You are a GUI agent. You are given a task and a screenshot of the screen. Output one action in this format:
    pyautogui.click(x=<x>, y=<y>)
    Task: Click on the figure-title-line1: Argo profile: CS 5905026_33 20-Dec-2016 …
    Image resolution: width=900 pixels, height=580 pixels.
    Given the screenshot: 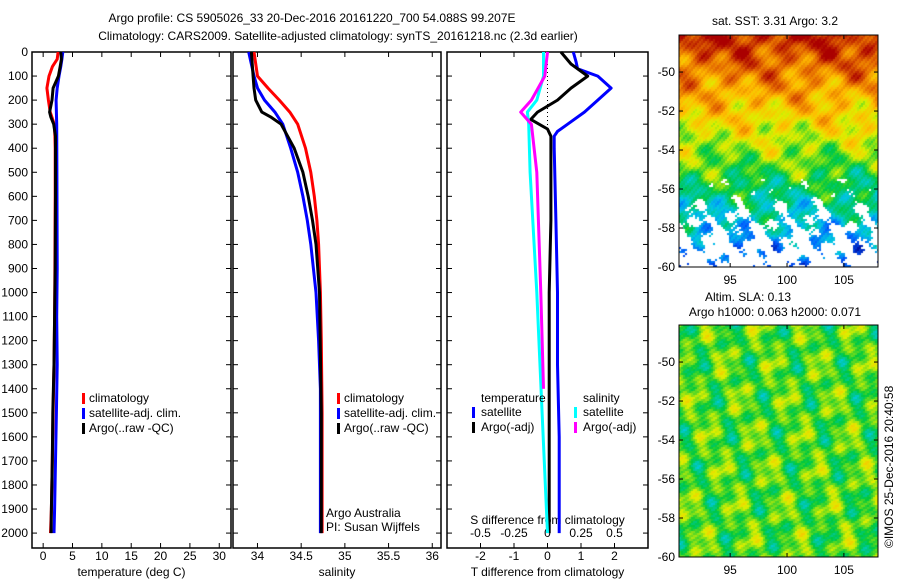 What is the action you would take?
    pyautogui.click(x=312, y=18)
    